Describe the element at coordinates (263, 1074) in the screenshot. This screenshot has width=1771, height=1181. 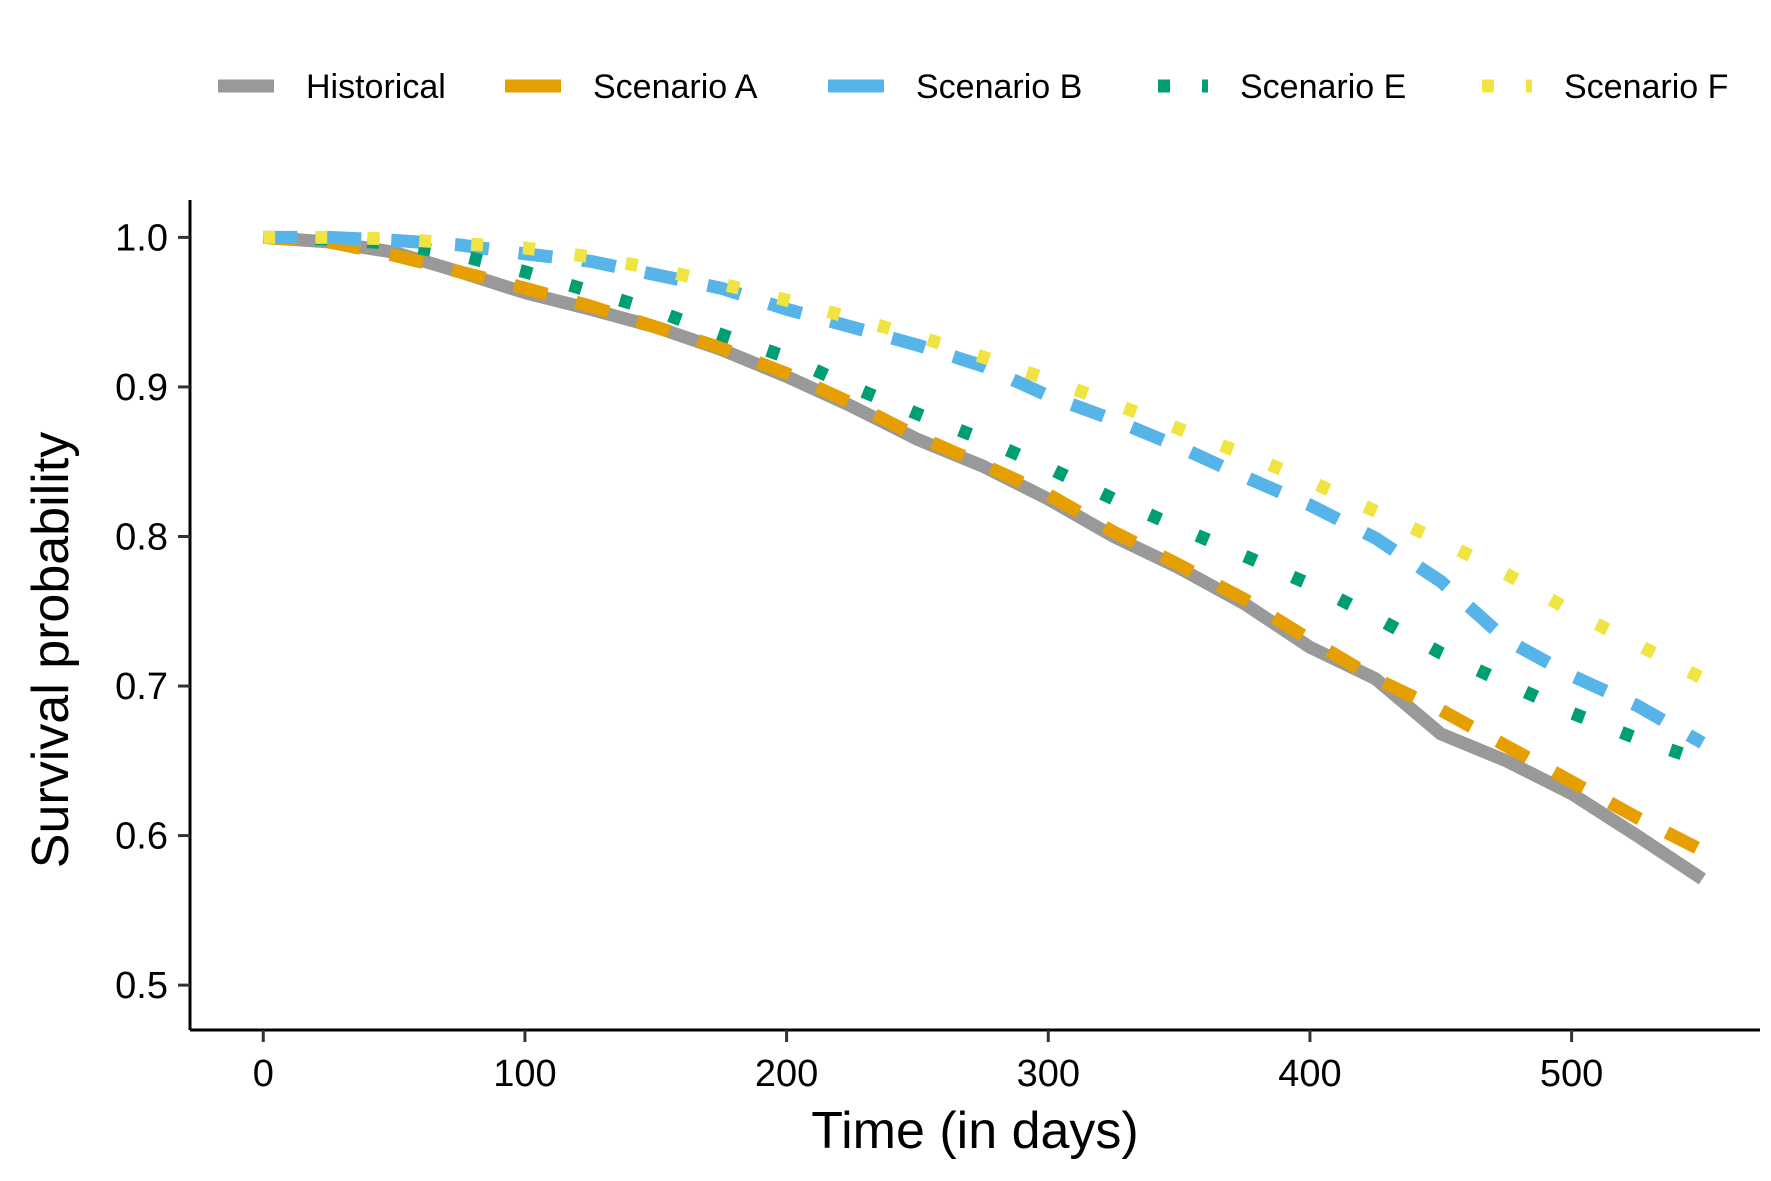
I see `x-tick-label: 0` at that location.